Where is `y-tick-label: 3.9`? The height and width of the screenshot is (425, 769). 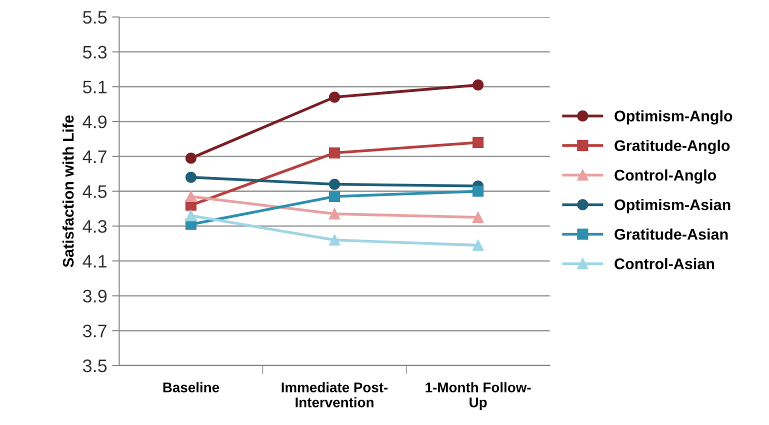 y-tick-label: 3.9 is located at coordinates (94, 296).